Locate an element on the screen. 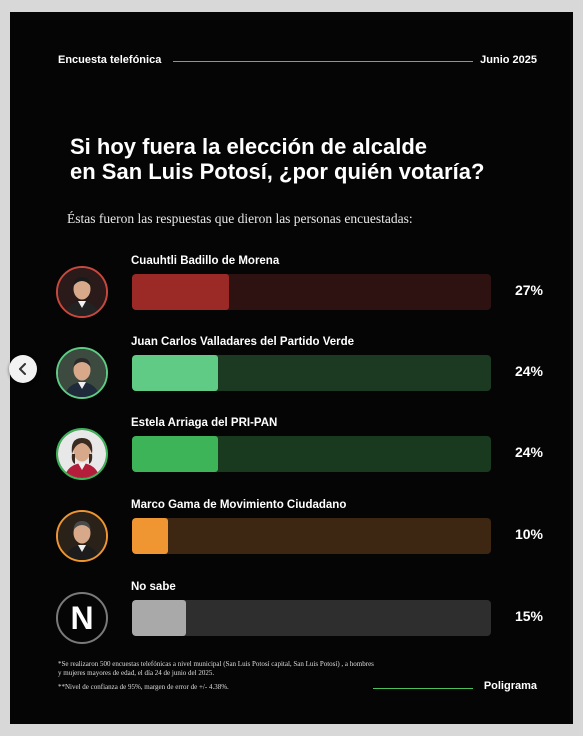 The height and width of the screenshot is (736, 583). chevron-left-icon is located at coordinates (22, 369).